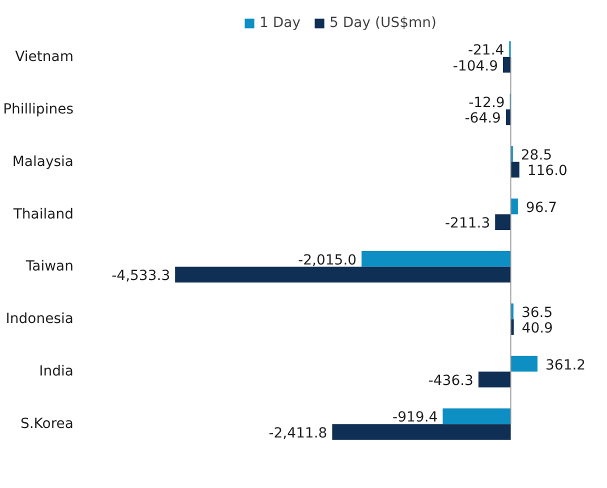 This screenshot has height=488, width=607. I want to click on y-tick-label: Vietnam, so click(44, 56).